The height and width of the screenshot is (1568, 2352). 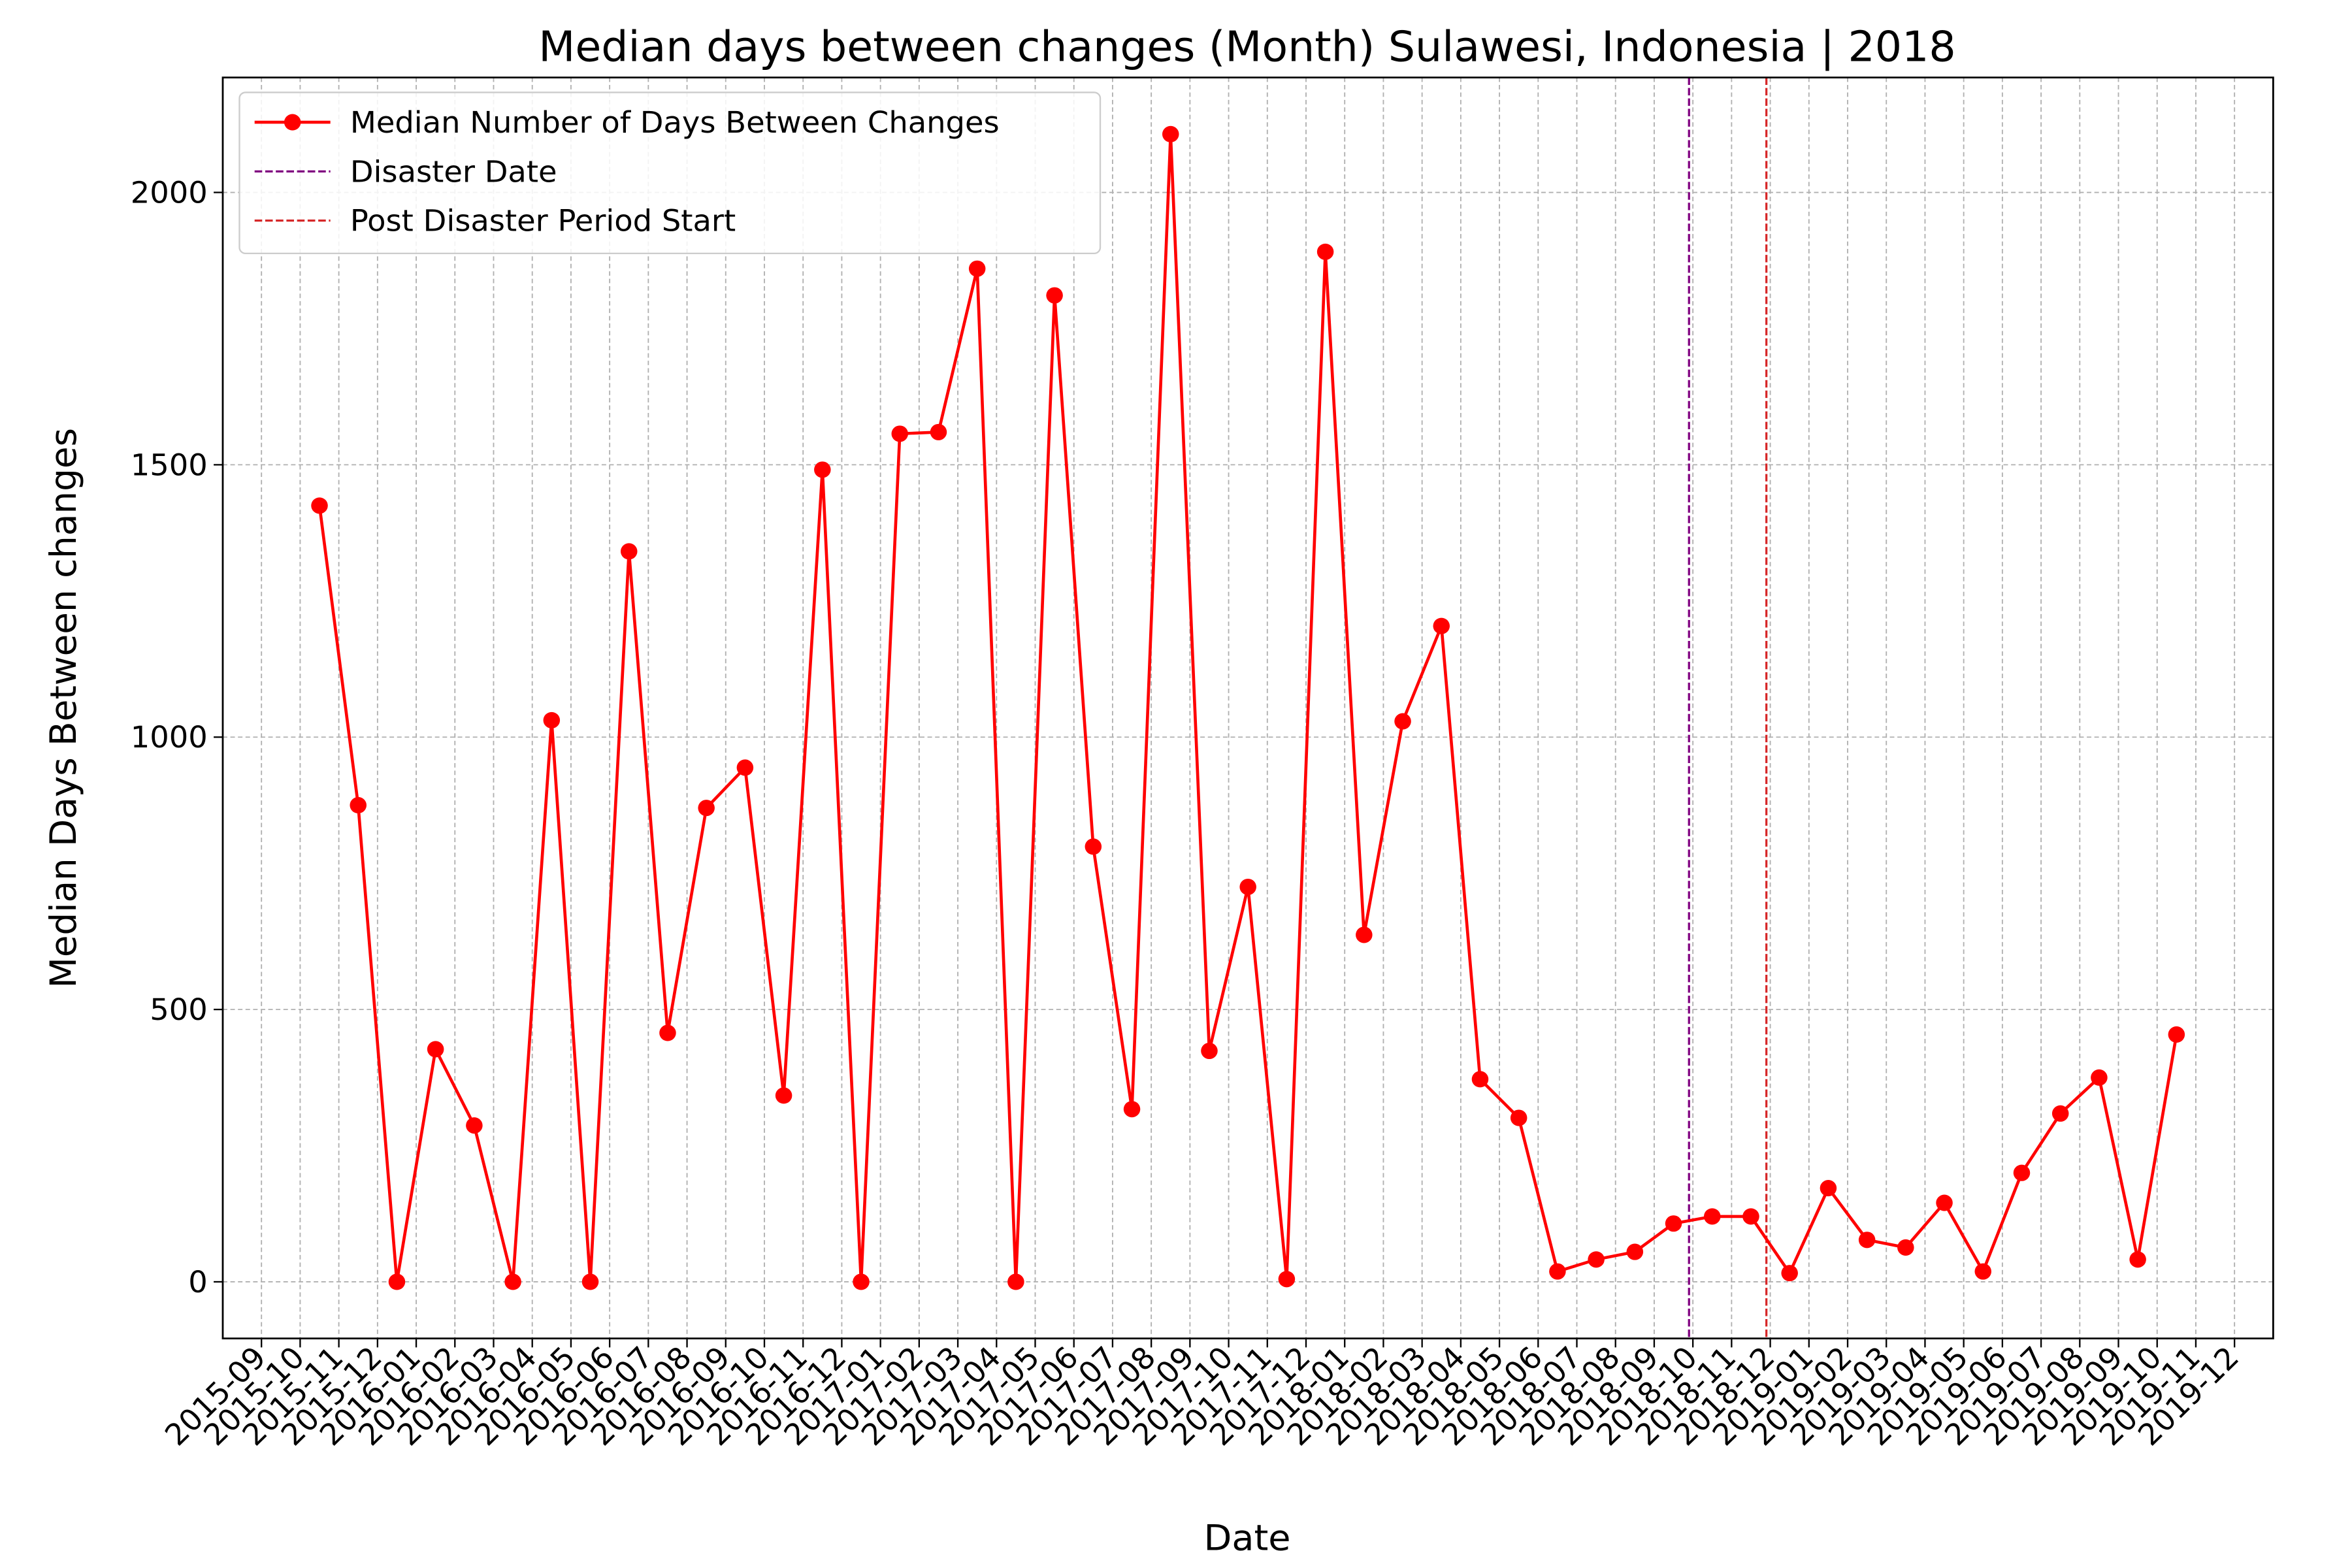 I want to click on y-tick-label: 1000, so click(x=169, y=737).